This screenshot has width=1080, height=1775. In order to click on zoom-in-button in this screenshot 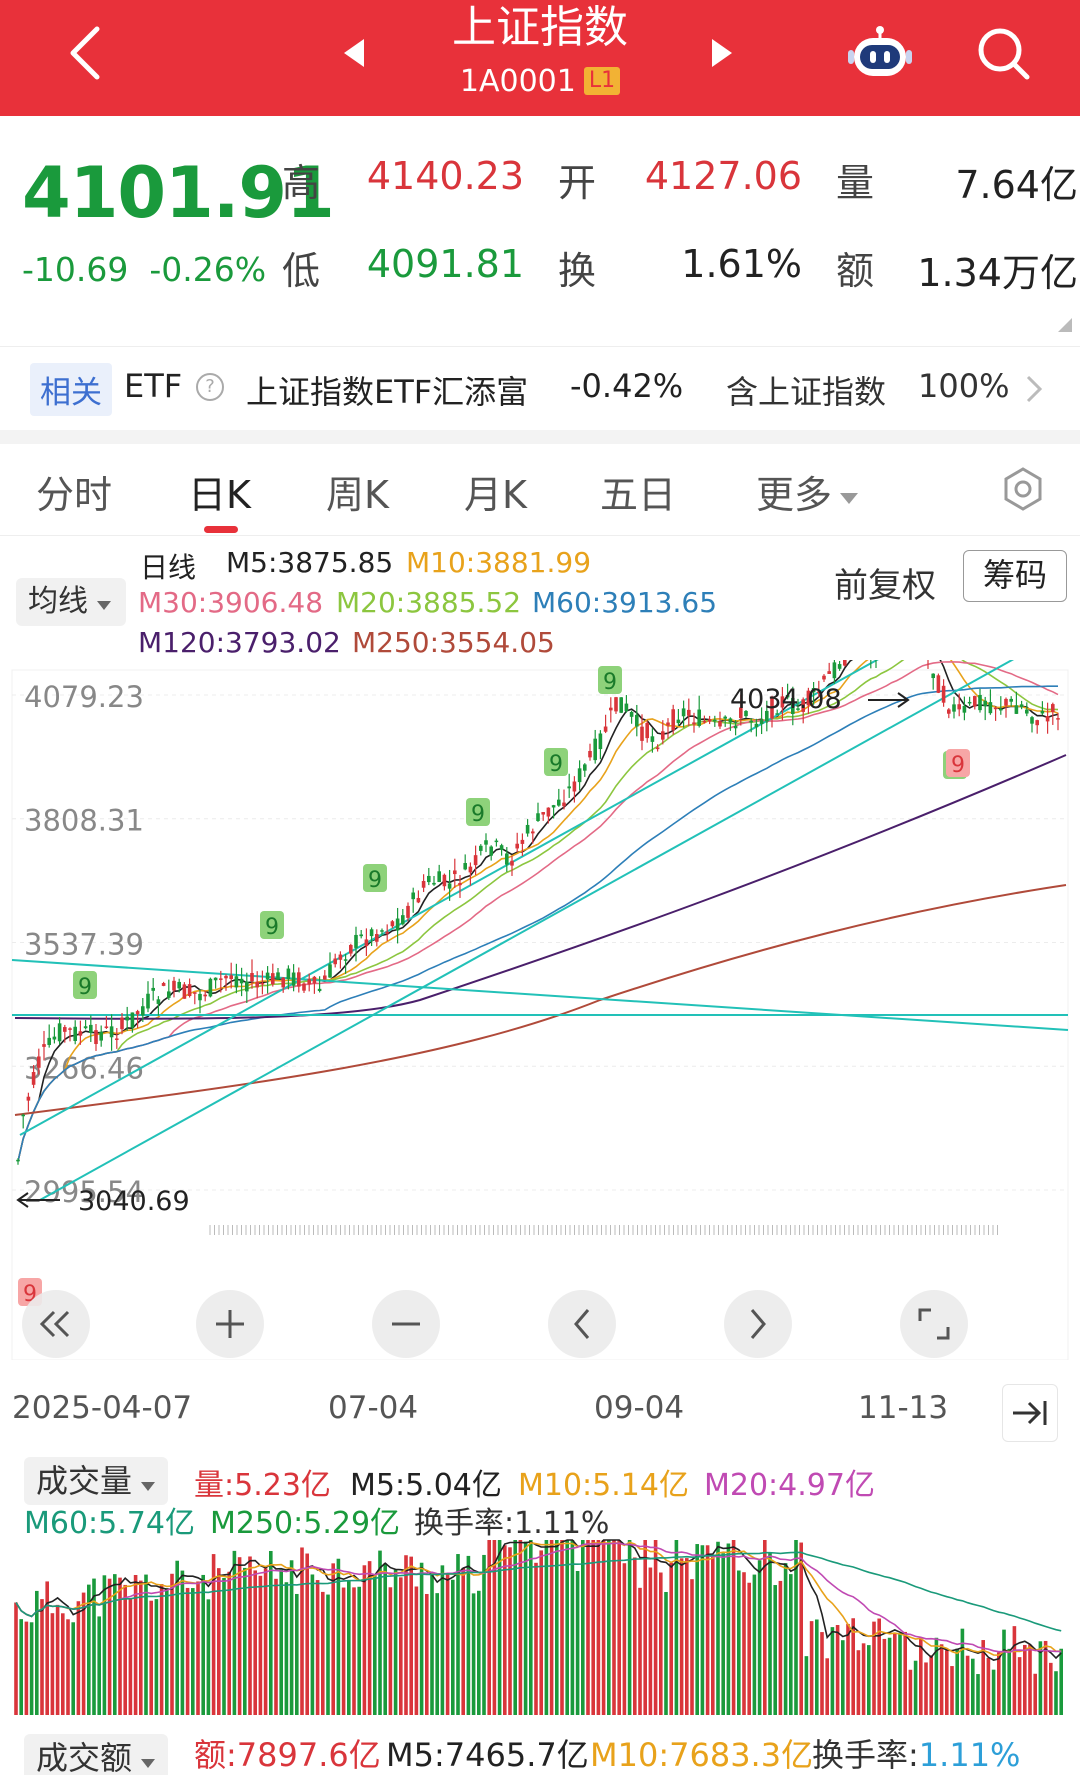, I will do `click(230, 1324)`.